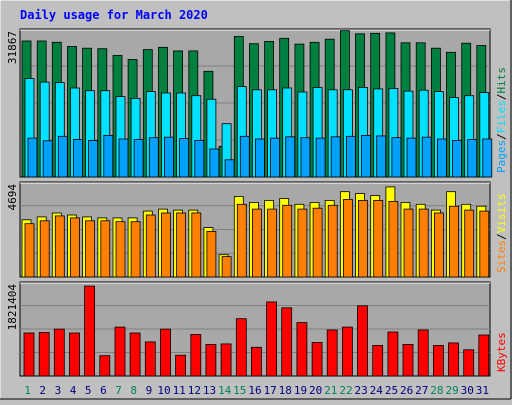 This screenshot has width=512, height=405. What do you see at coordinates (27, 390) in the screenshot?
I see `day-label: 1` at bounding box center [27, 390].